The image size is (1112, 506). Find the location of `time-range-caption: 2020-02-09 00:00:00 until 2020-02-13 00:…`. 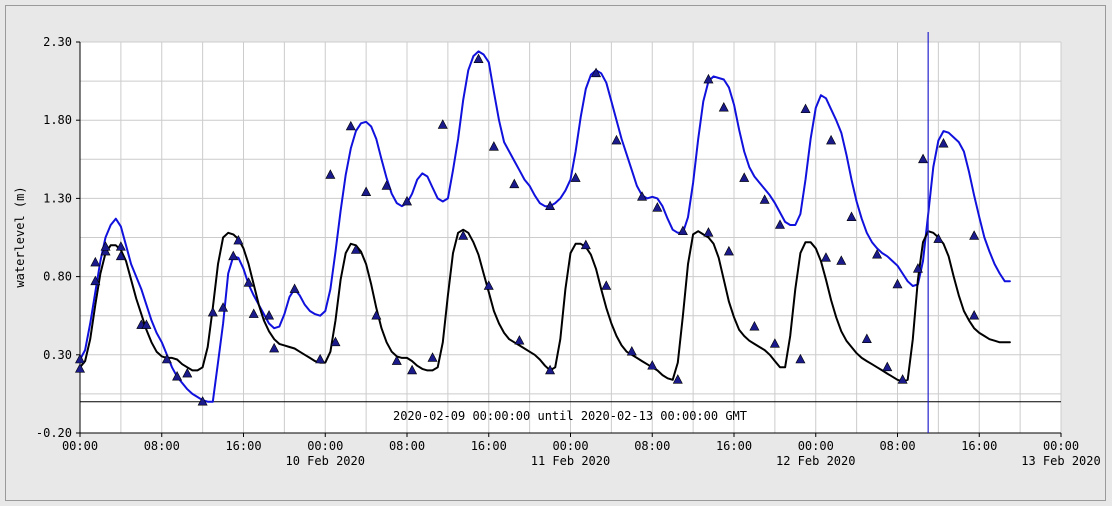

time-range-caption: 2020-02-09 00:00:00 until 2020-02-13 00:… is located at coordinates (570, 416).